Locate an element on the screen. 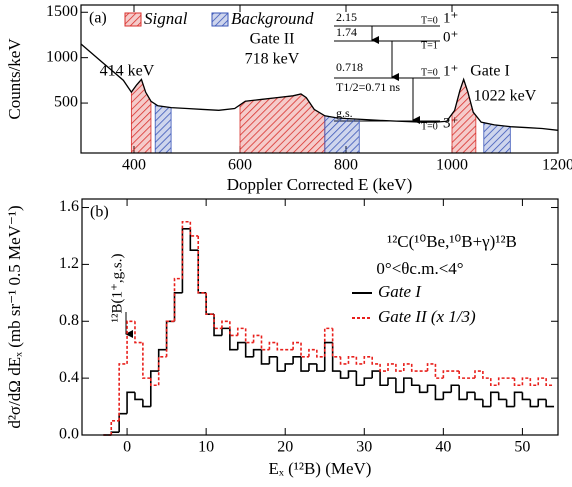 This screenshot has height=487, width=572. annotation: T=1 is located at coordinates (429, 45).